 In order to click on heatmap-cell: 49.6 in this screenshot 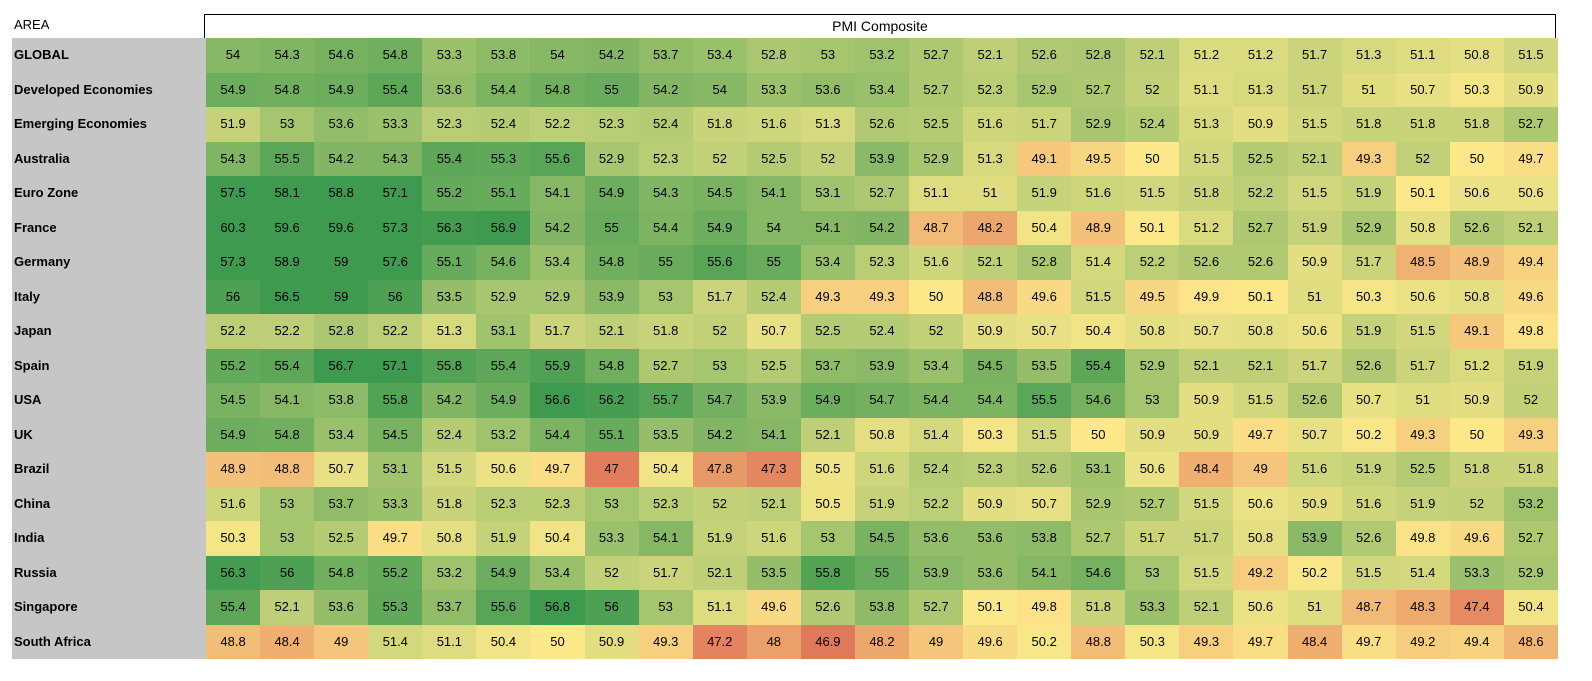, I will do `click(1044, 296)`.